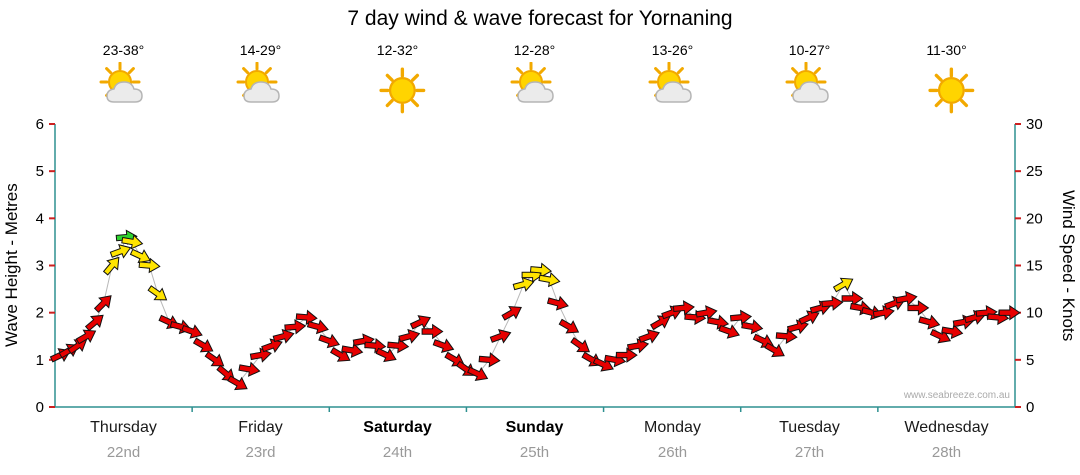 This screenshot has height=475, width=1080. Describe the element at coordinates (672, 427) in the screenshot. I see `axis-day-monday: Monday` at that location.